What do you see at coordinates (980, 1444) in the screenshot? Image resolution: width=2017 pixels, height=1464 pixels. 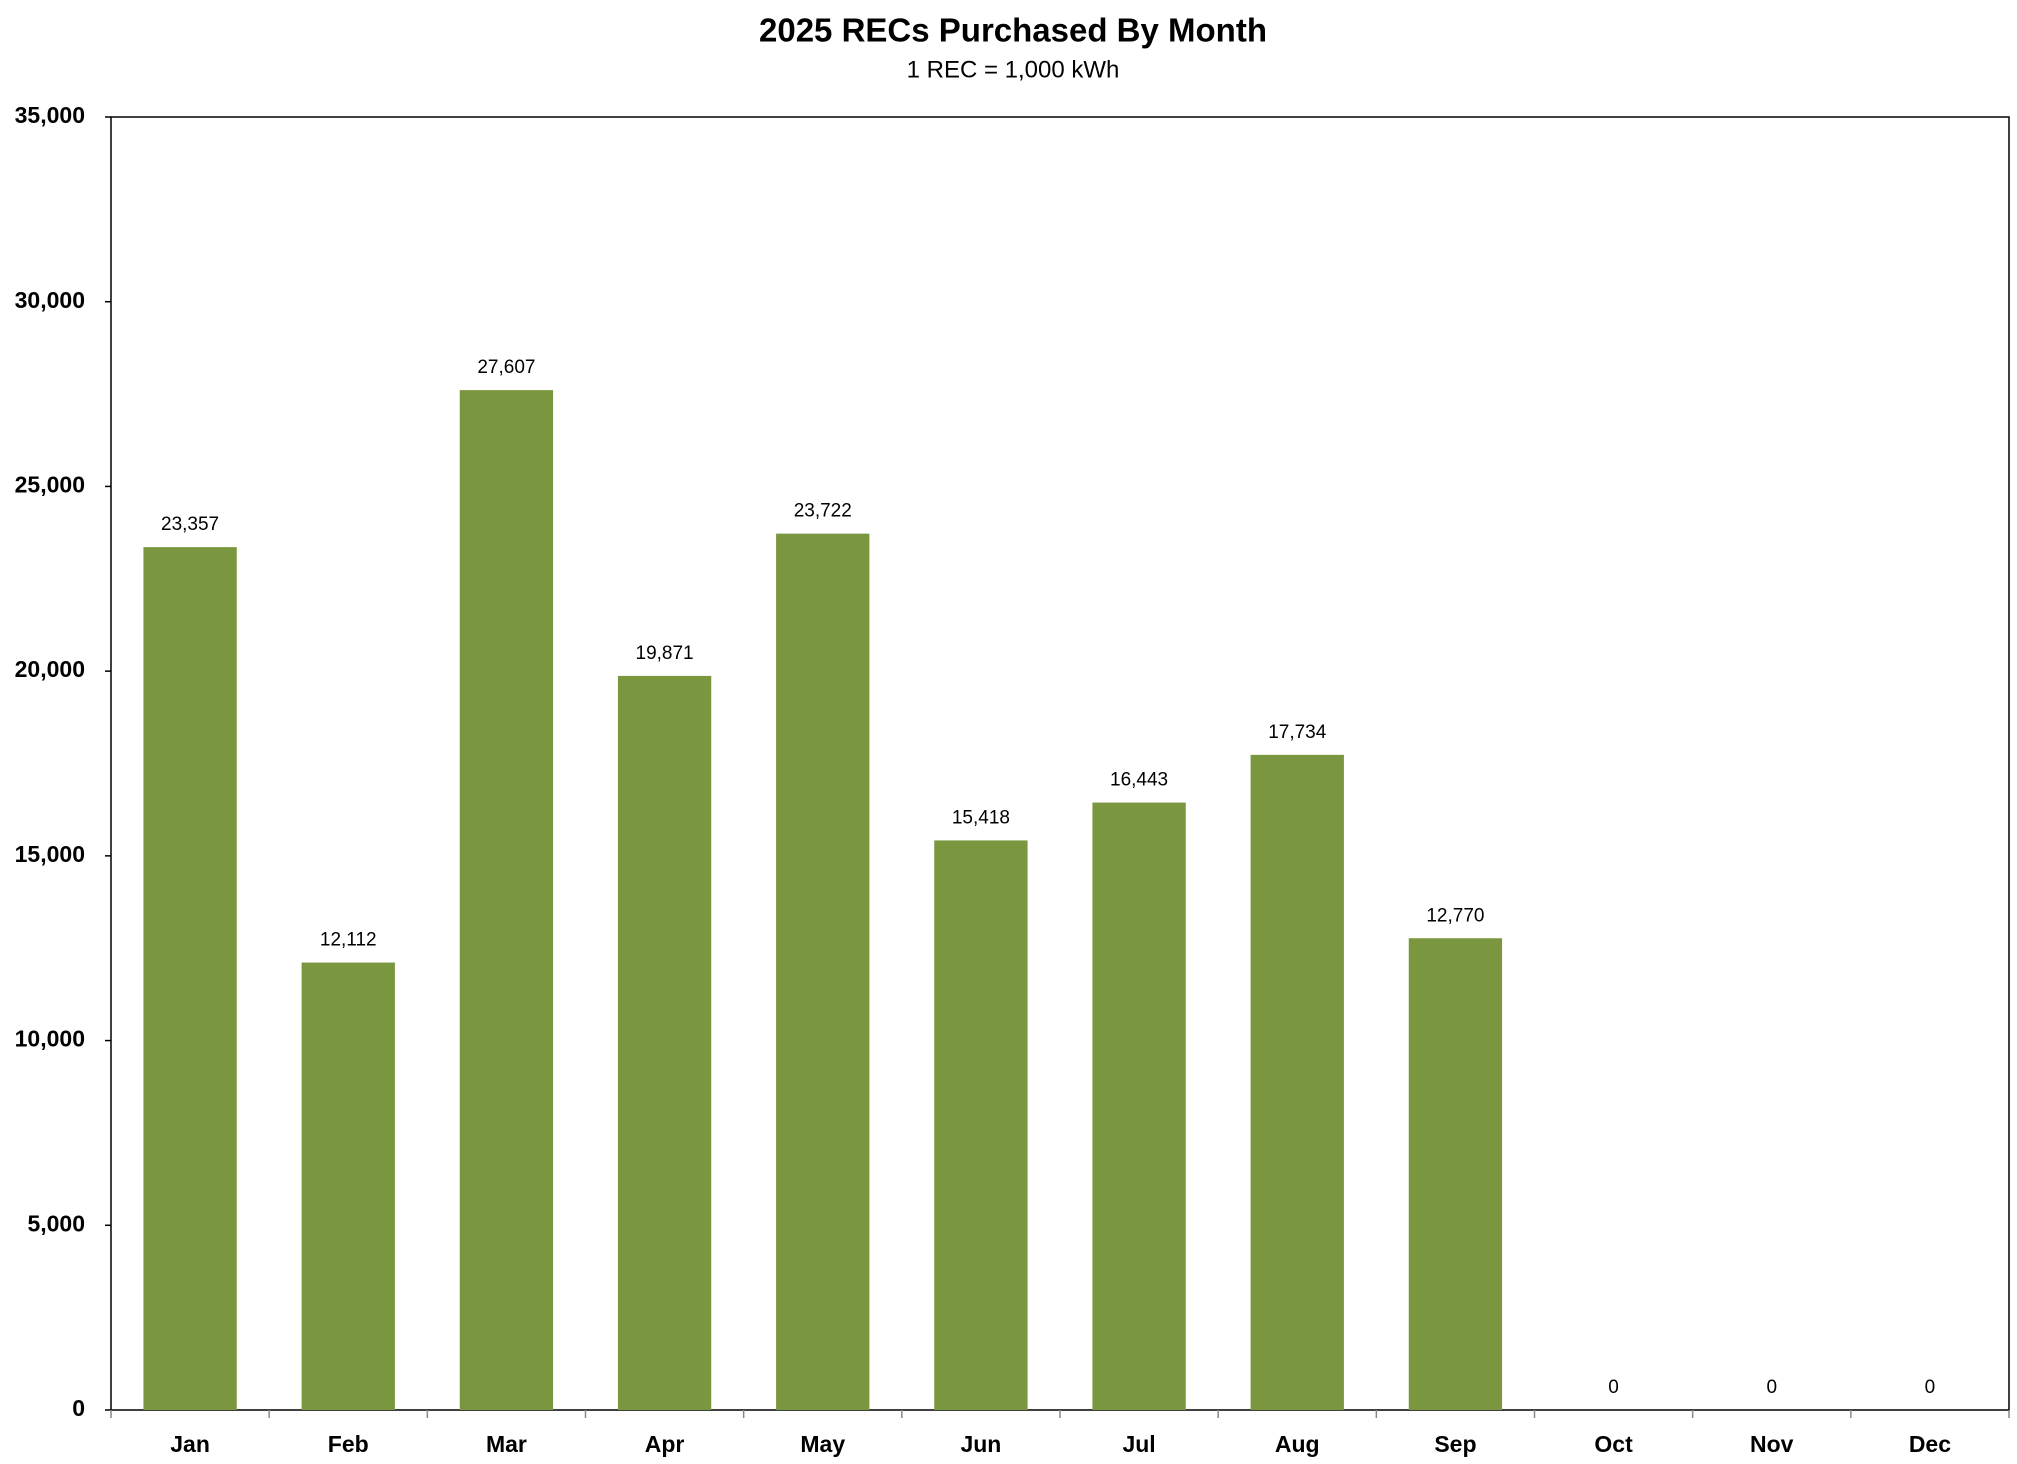 I see `x-tick-label: Jun` at bounding box center [980, 1444].